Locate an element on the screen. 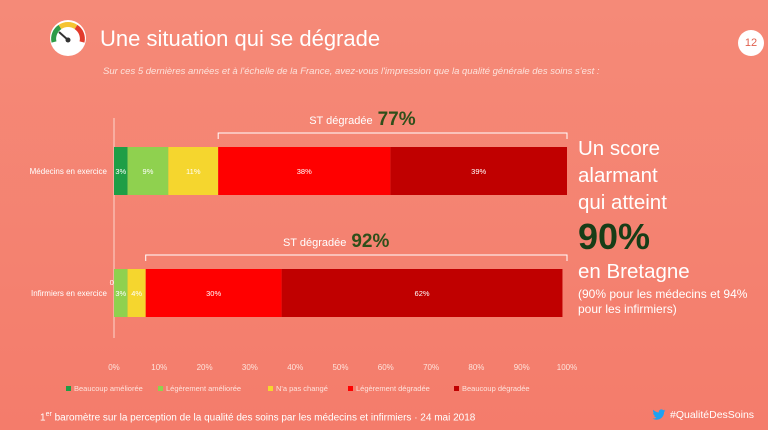  twitter-bird-icon is located at coordinates (659, 414).